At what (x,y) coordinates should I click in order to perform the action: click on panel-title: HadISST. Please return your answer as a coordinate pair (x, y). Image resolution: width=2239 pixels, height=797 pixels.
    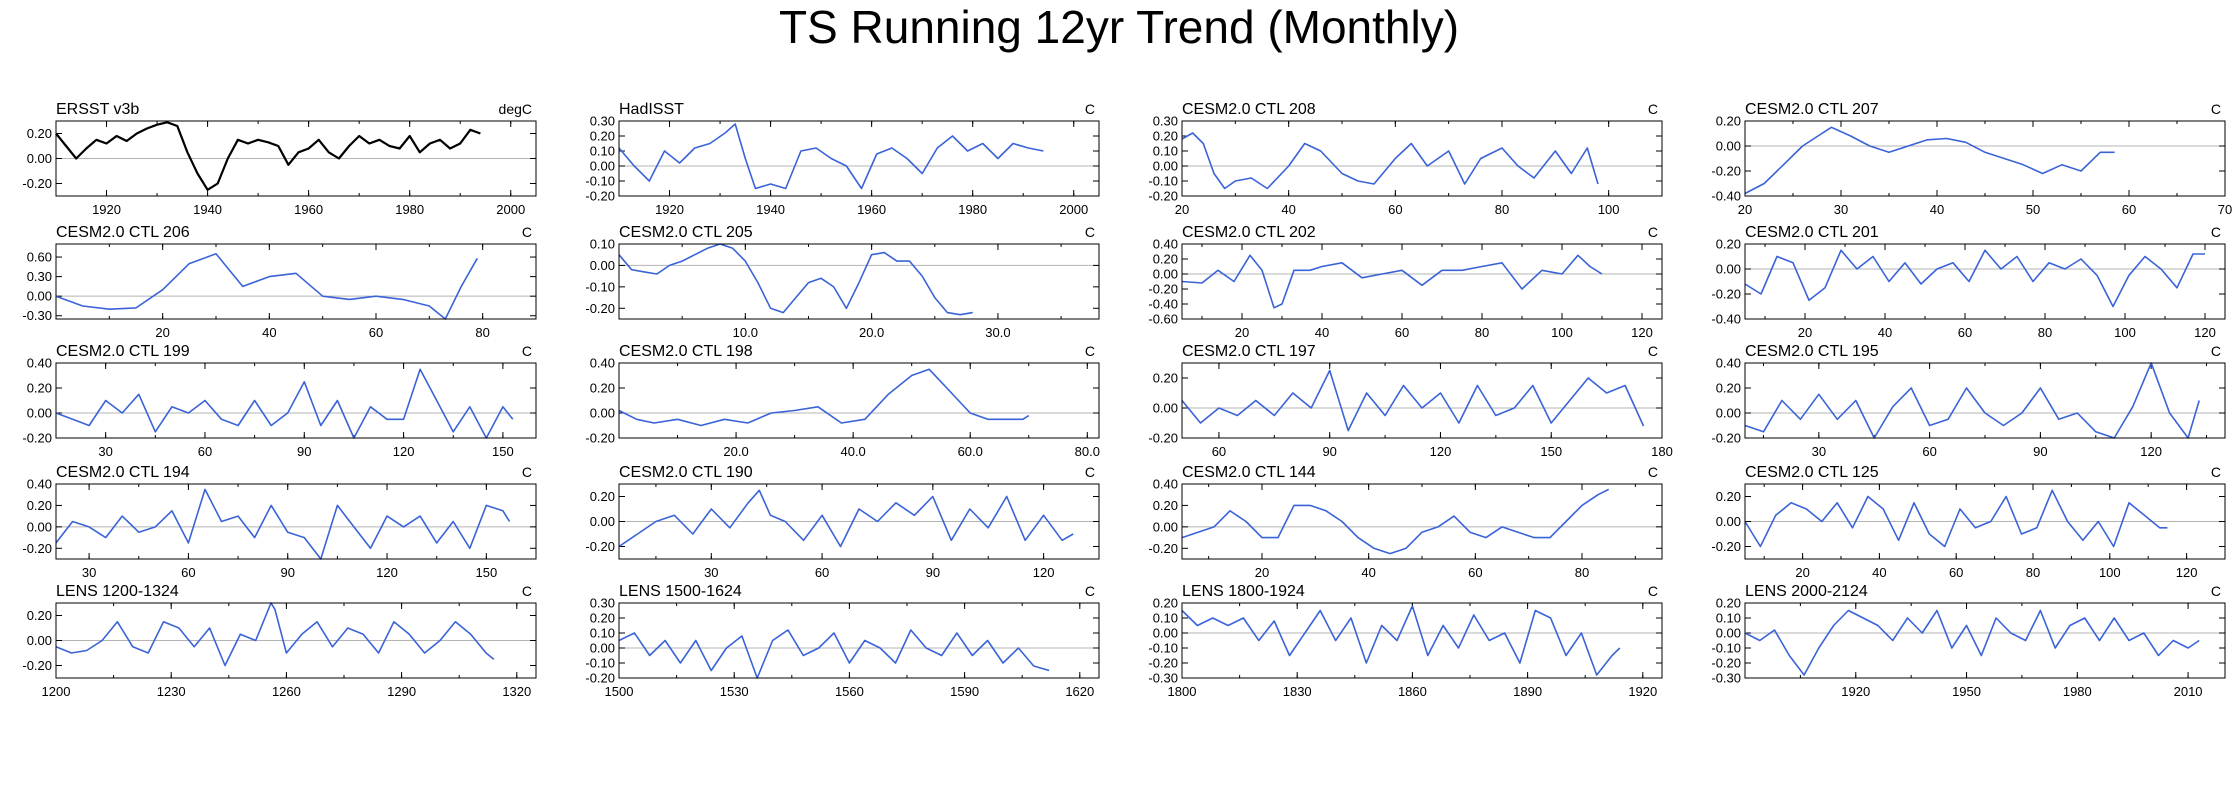
    Looking at the image, I should click on (651, 109).